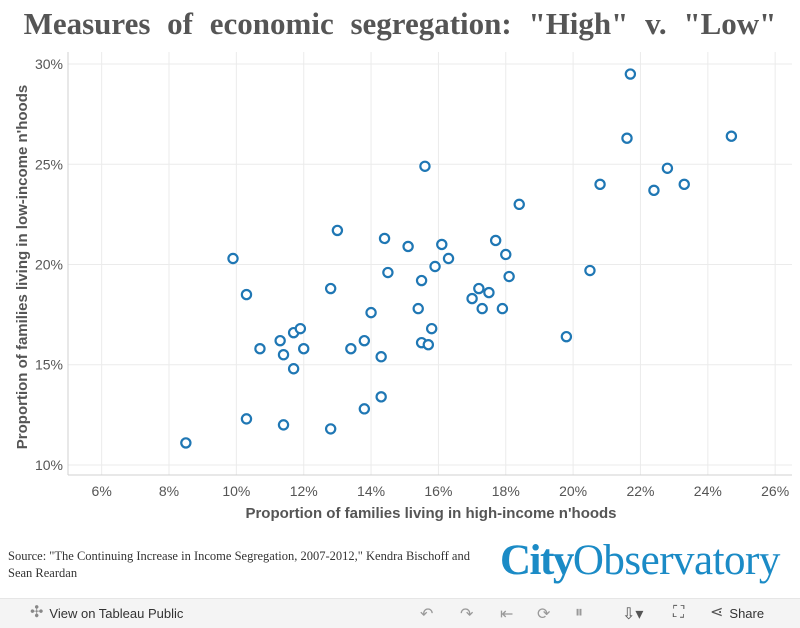 The width and height of the screenshot is (800, 628). I want to click on x-tick-label: 26%, so click(775, 491).